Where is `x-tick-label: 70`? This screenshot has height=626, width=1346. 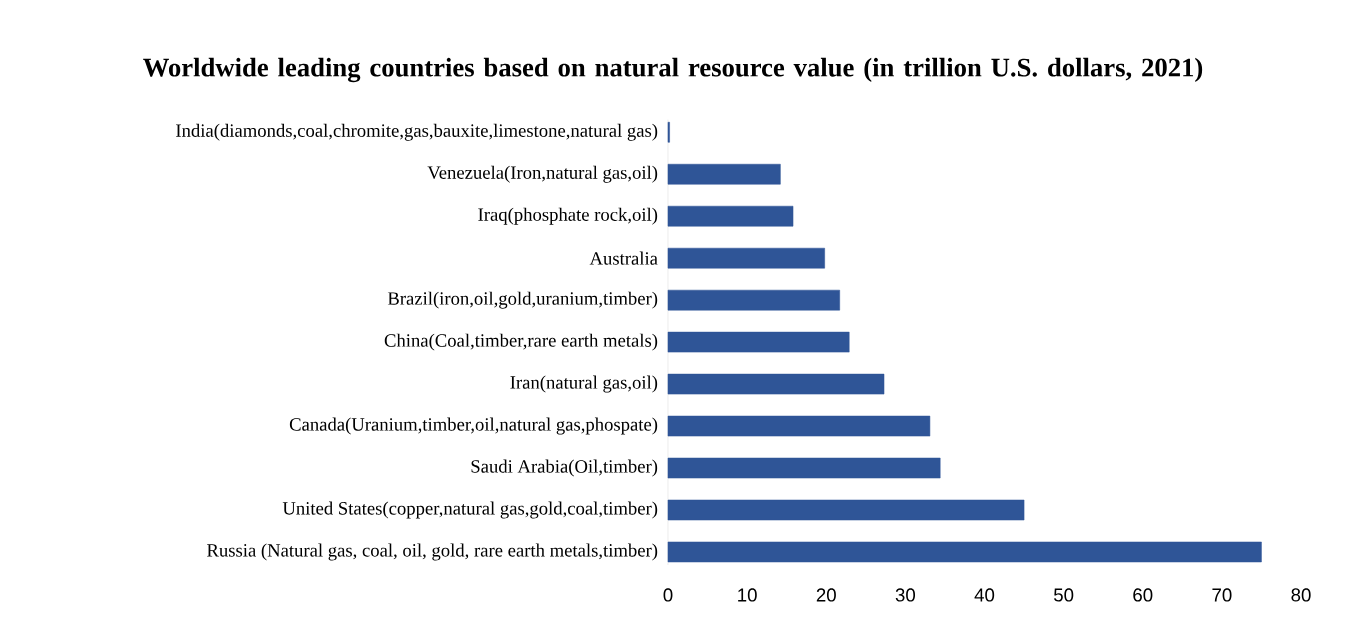
x-tick-label: 70 is located at coordinates (1222, 595).